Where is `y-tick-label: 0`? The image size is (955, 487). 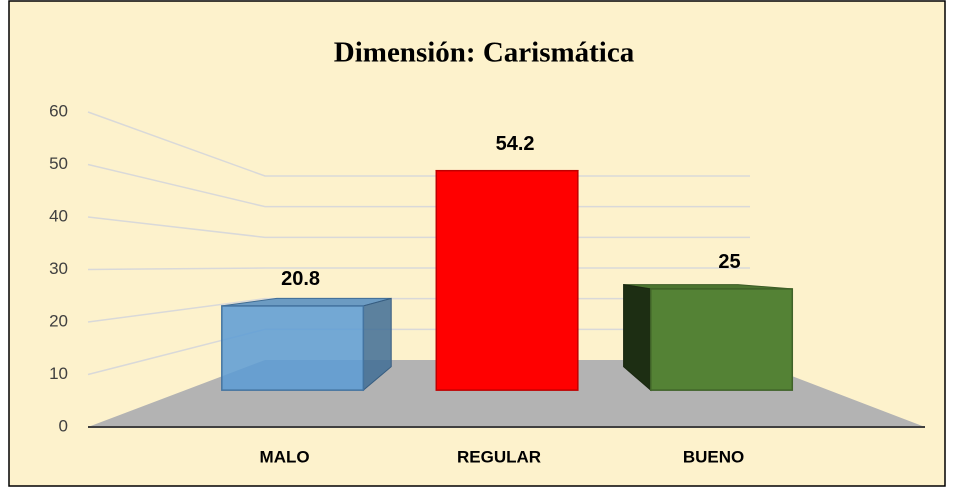
y-tick-label: 0 is located at coordinates (63, 425).